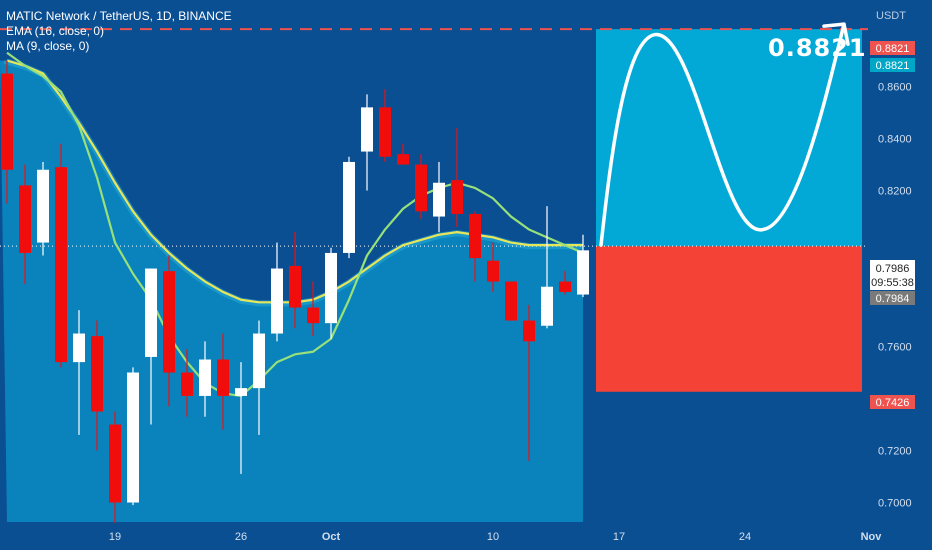 This screenshot has width=932, height=550. What do you see at coordinates (241, 537) in the screenshot?
I see `time-tick-label: 26` at bounding box center [241, 537].